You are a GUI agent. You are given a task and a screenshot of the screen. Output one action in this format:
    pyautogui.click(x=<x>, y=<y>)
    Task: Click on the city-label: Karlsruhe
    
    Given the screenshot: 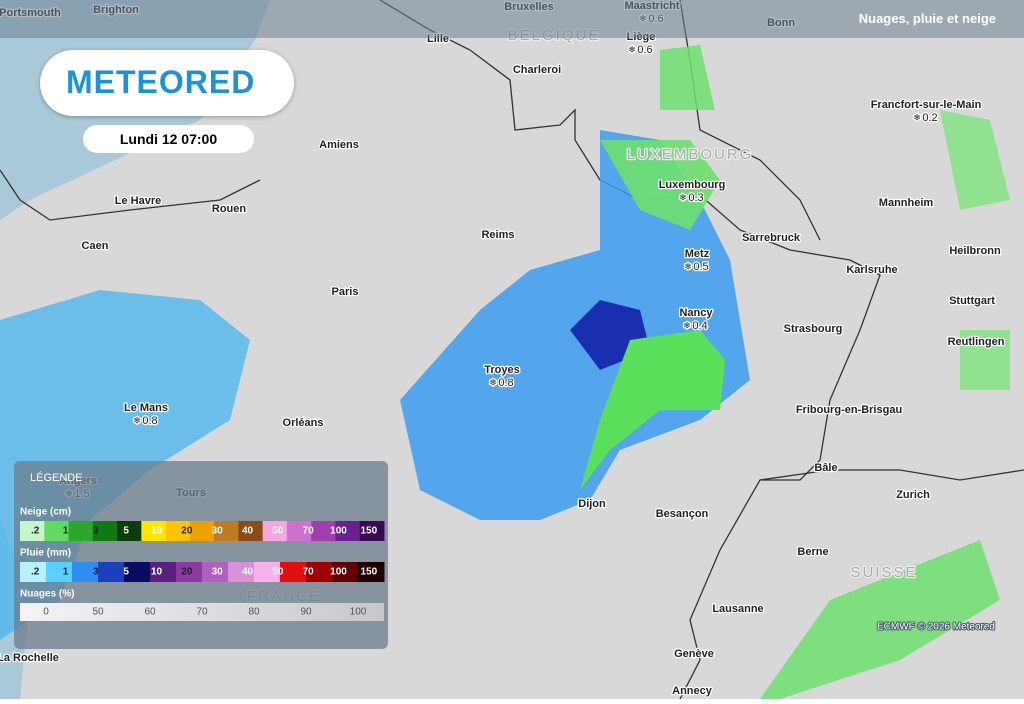 What is the action you would take?
    pyautogui.click(x=871, y=270)
    